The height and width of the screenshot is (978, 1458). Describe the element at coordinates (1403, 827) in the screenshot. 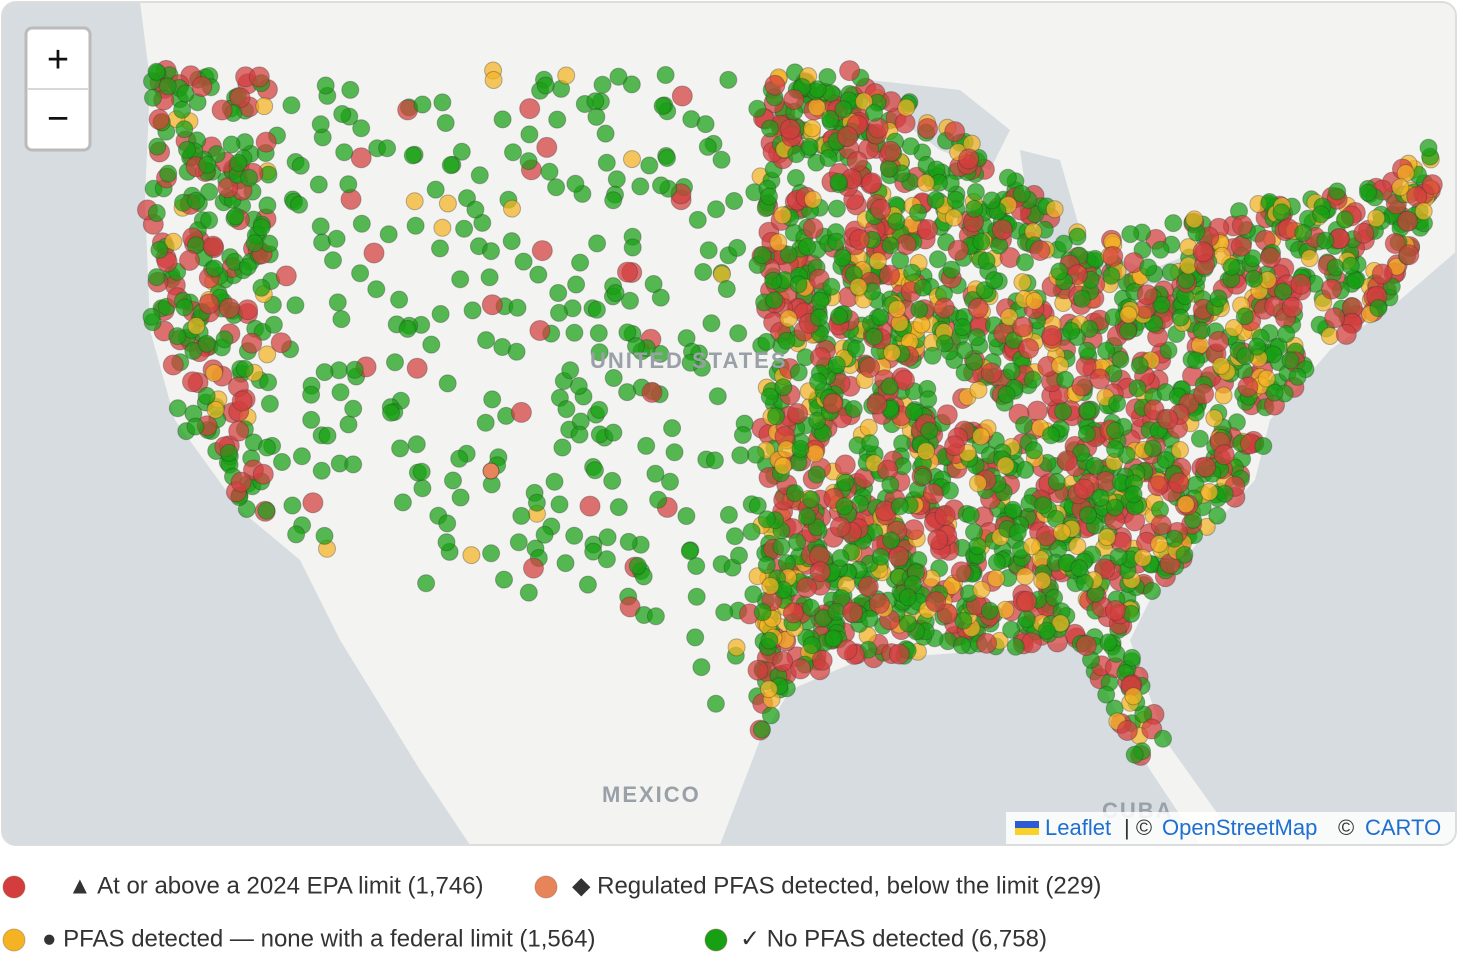

I see `attribution-link: CARTO` at that location.